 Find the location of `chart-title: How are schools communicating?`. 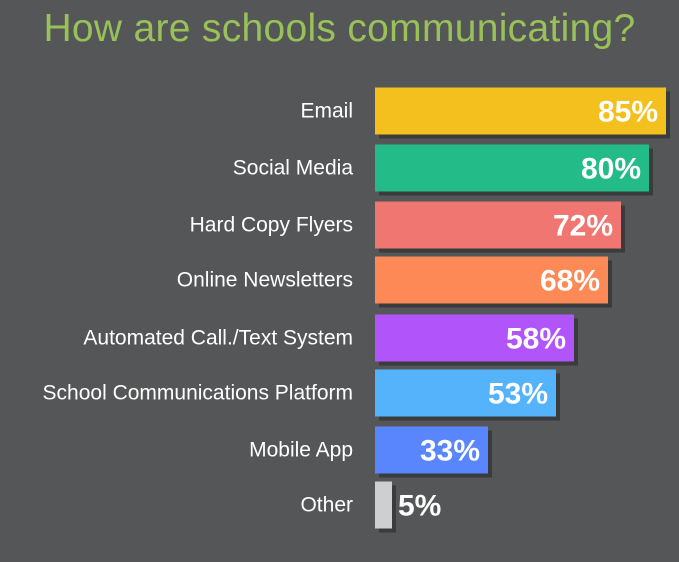

chart-title: How are schools communicating? is located at coordinates (339, 28).